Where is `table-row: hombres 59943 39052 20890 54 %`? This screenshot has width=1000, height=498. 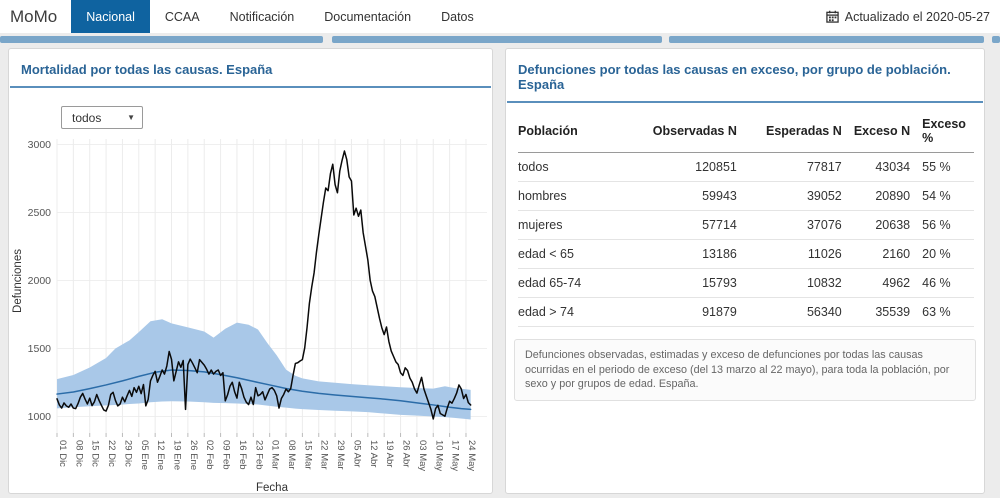 table-row: hombres 59943 39052 20890 54 % is located at coordinates (746, 196).